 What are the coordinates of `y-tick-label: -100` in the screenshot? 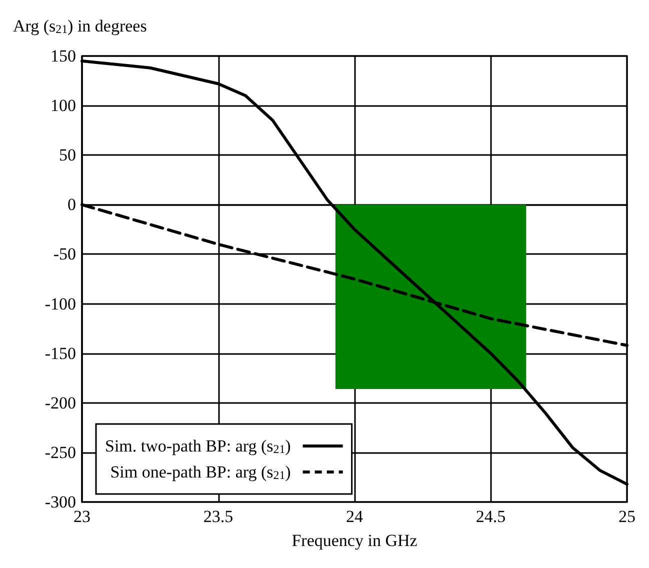 It's located at (60, 304).